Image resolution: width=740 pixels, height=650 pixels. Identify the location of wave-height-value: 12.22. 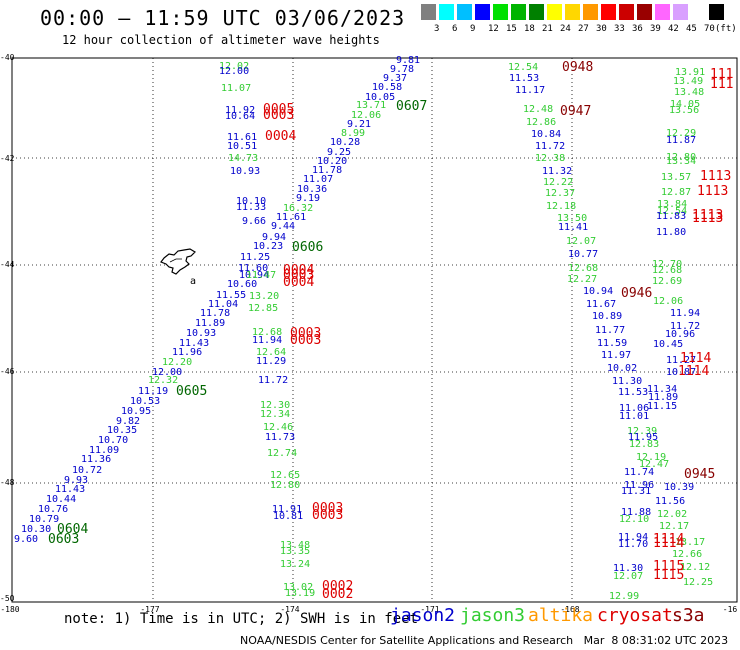
(558, 182).